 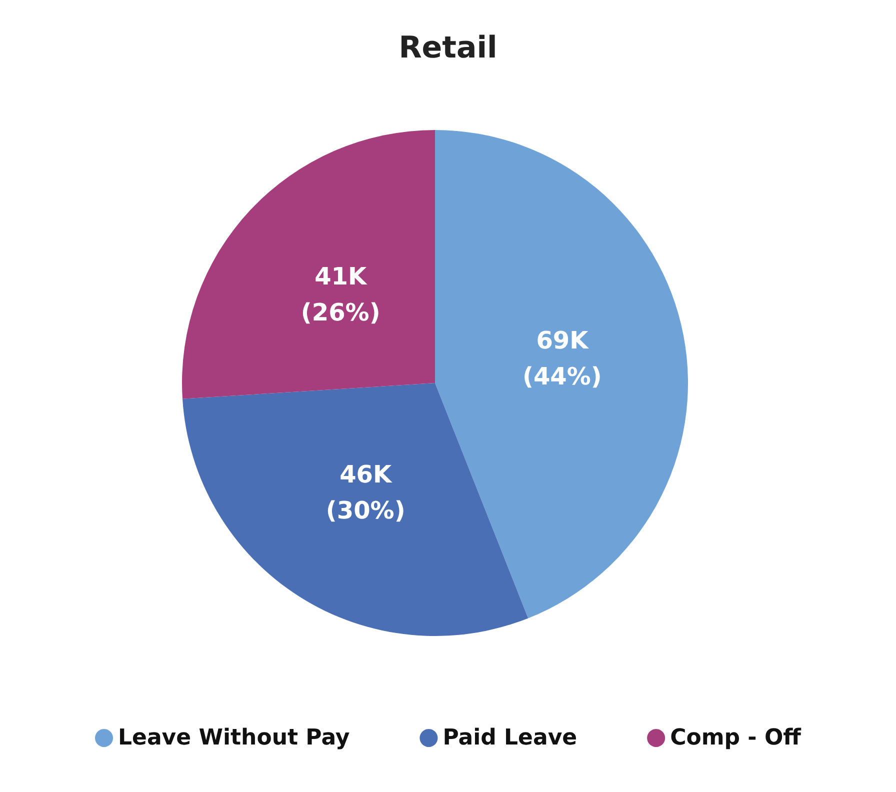 I want to click on data-label: 41K (26%), so click(x=340, y=294).